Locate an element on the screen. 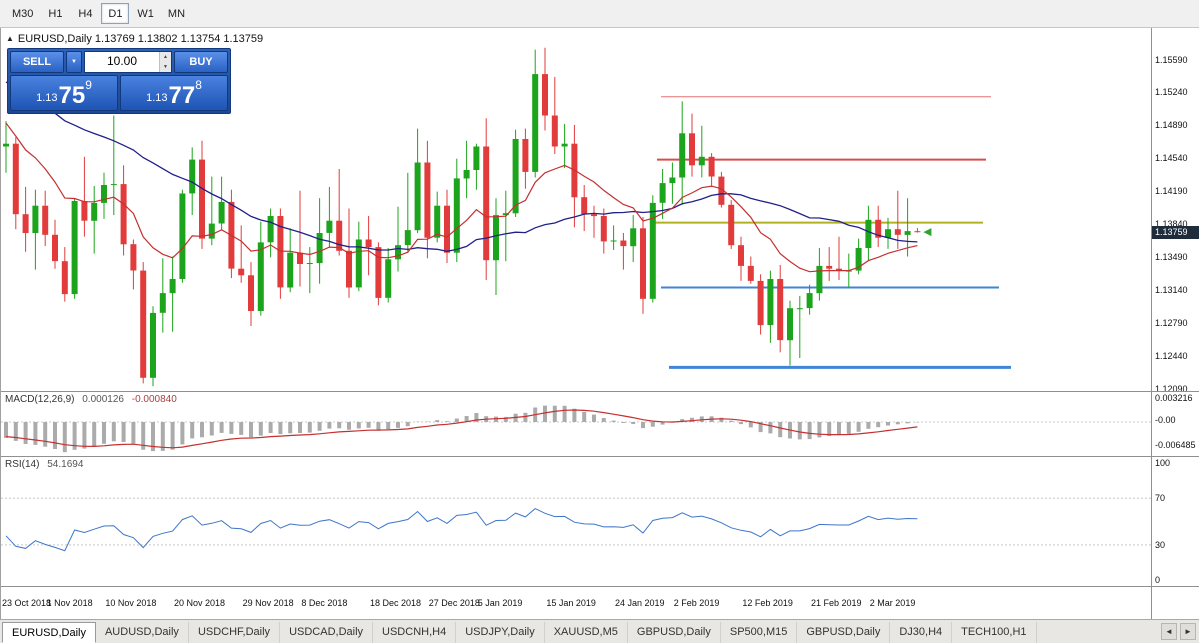 The width and height of the screenshot is (1199, 643). current-price-badge: 1.13759 is located at coordinates (1175, 232).